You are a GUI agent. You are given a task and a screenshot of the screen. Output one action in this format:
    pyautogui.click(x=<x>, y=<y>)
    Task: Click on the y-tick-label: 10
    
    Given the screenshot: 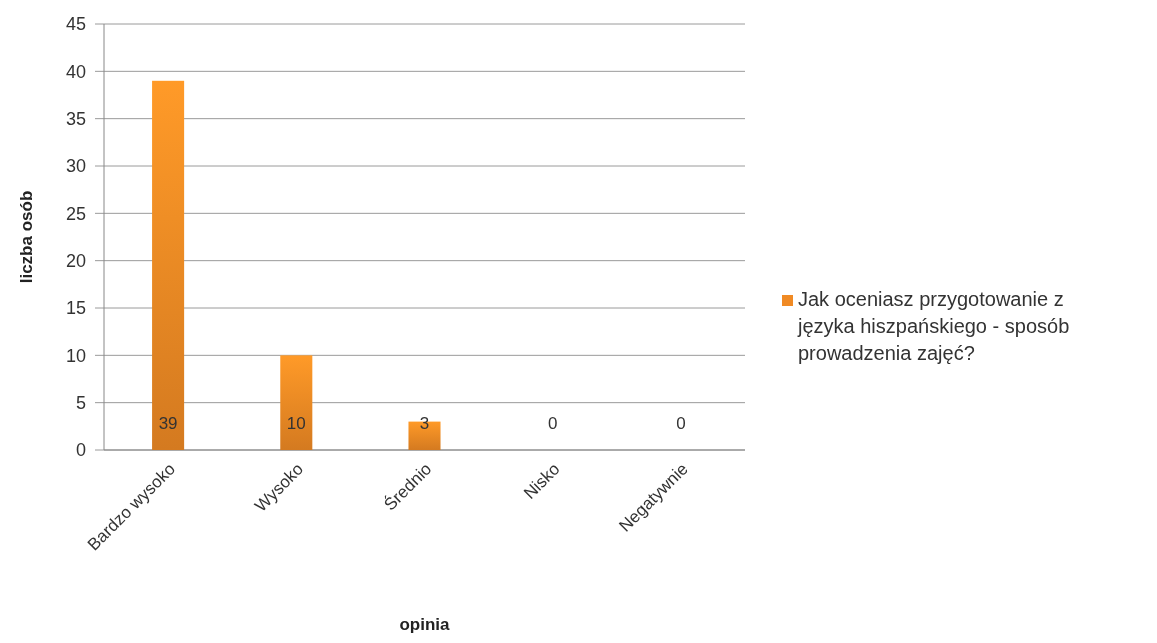 What is the action you would take?
    pyautogui.click(x=75, y=355)
    